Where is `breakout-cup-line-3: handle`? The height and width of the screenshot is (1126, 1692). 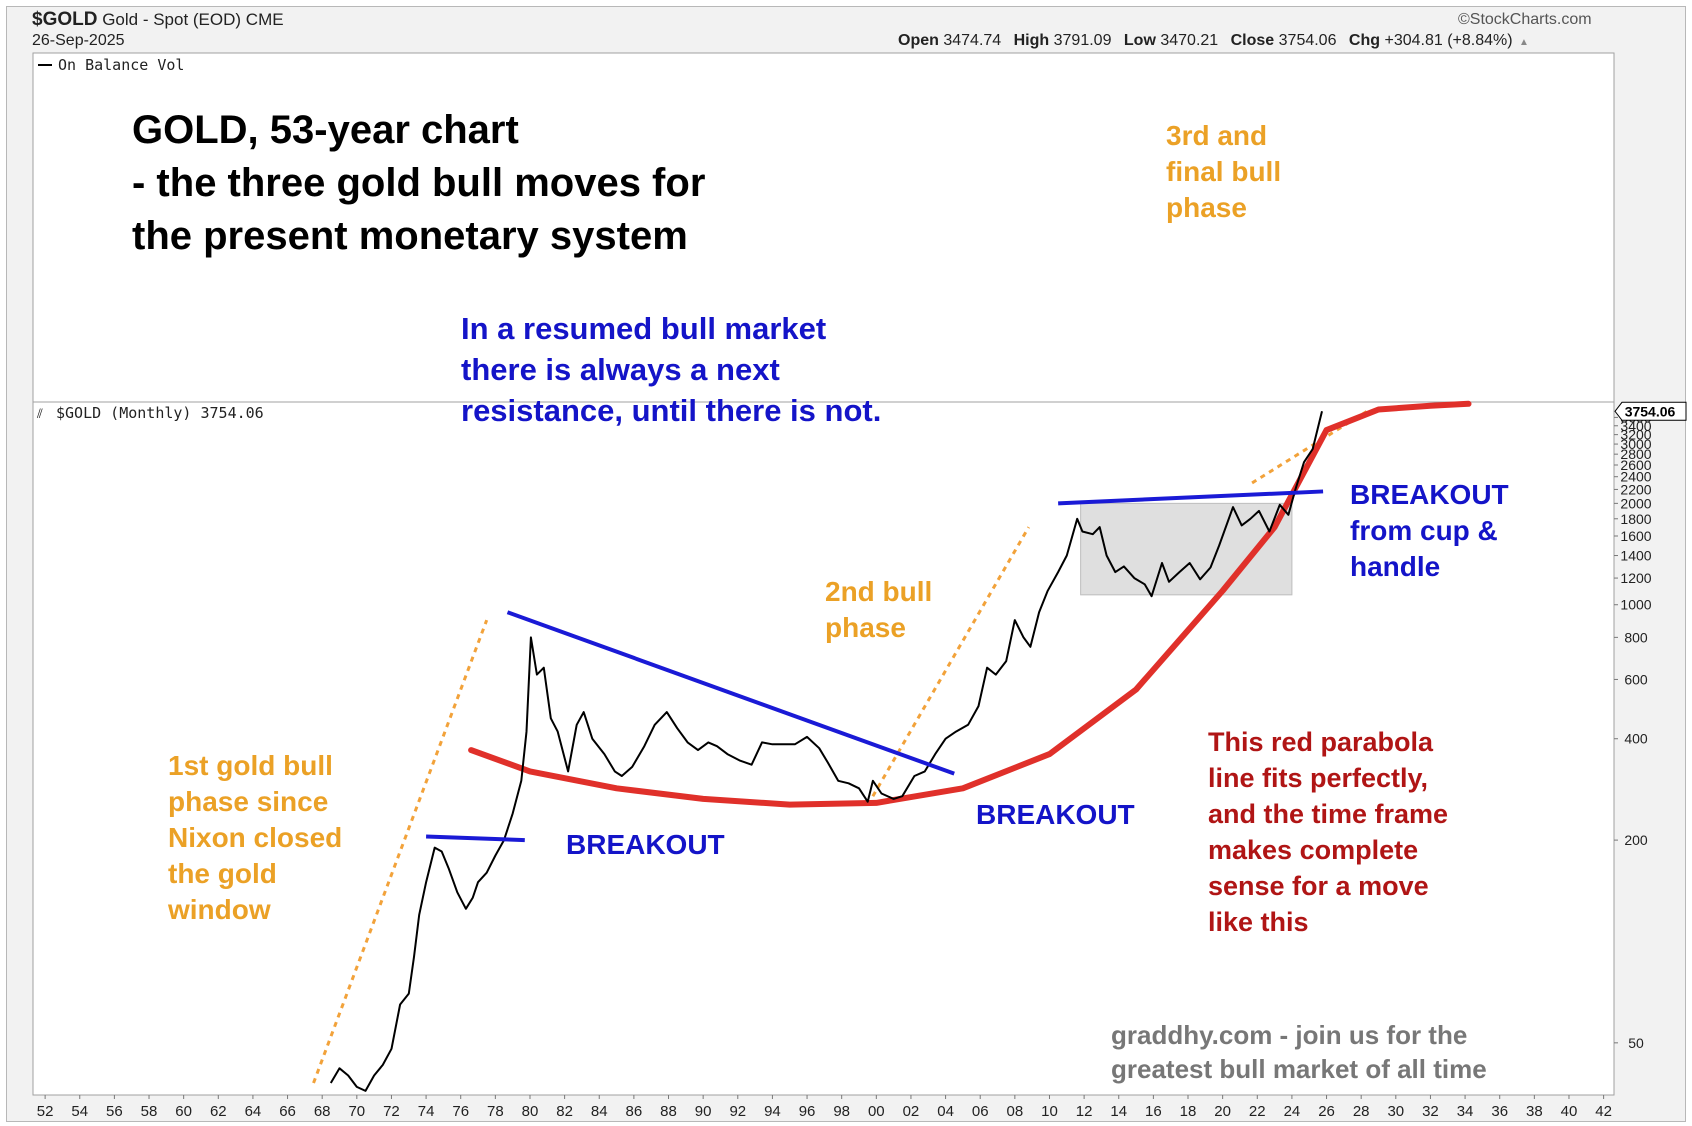 breakout-cup-line-3: handle is located at coordinates (1395, 566).